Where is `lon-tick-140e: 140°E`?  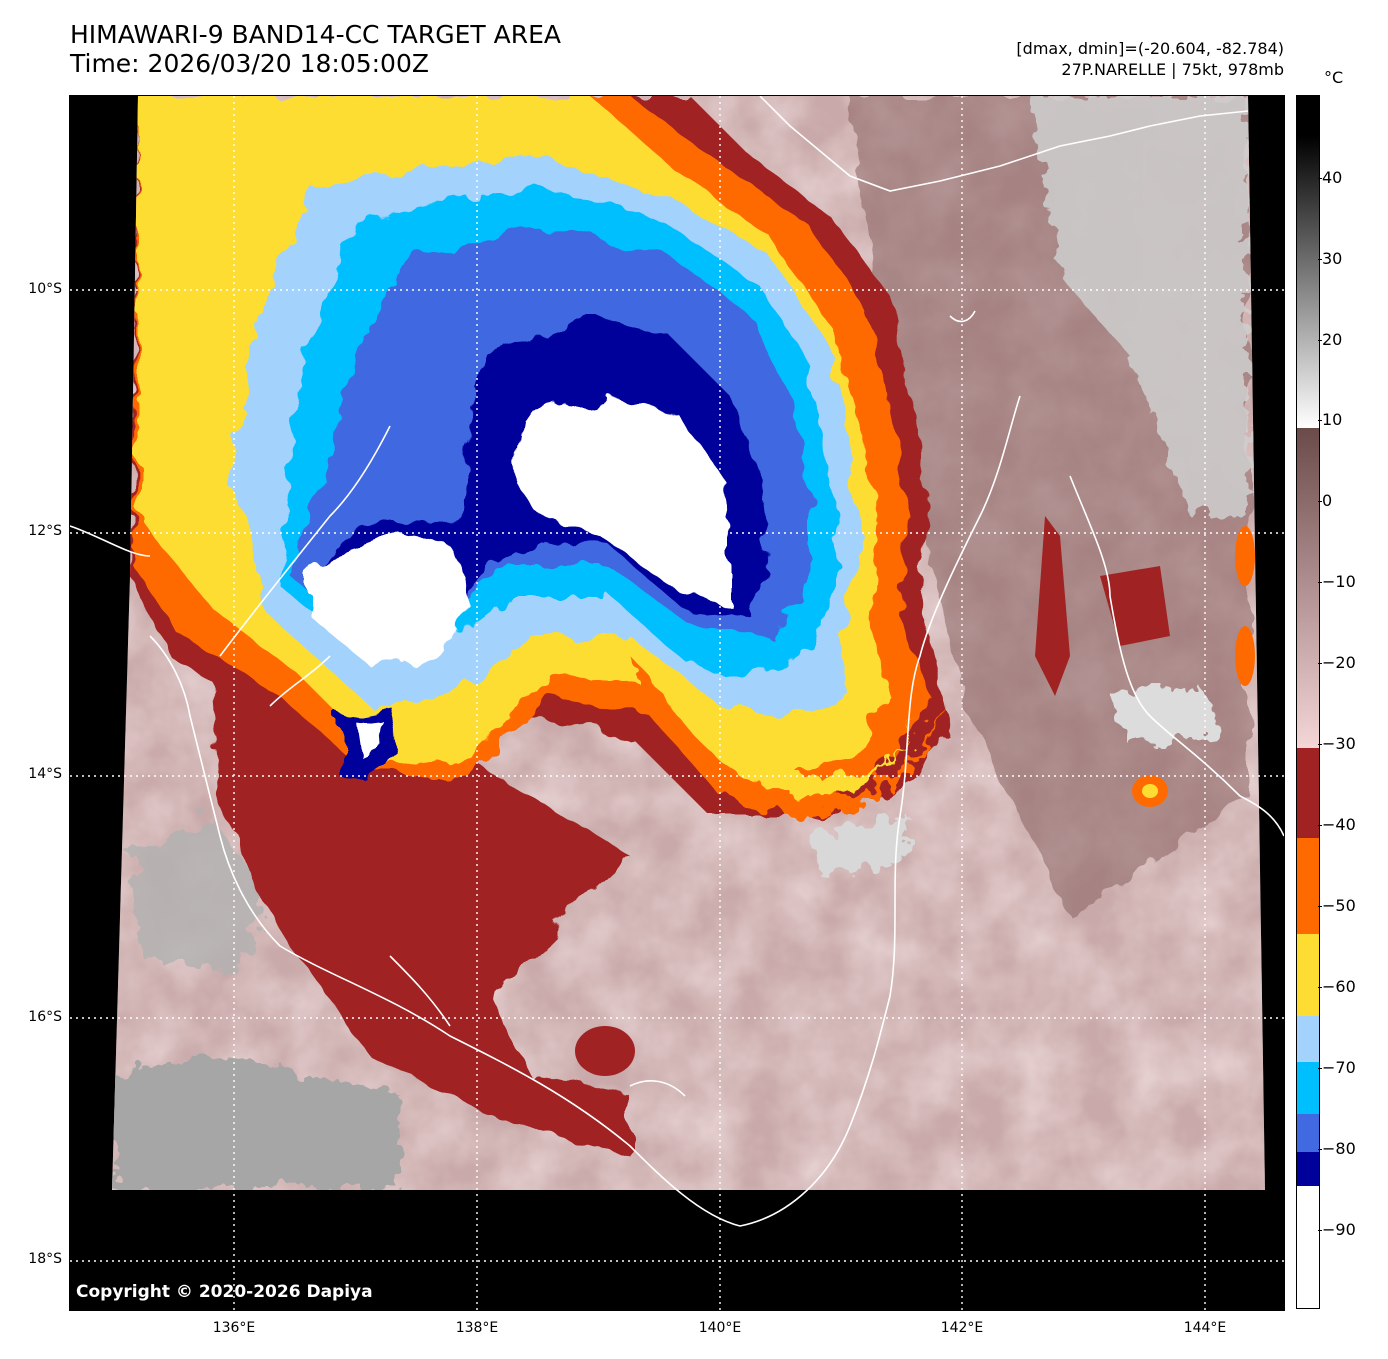 lon-tick-140e: 140°E is located at coordinates (720, 1328).